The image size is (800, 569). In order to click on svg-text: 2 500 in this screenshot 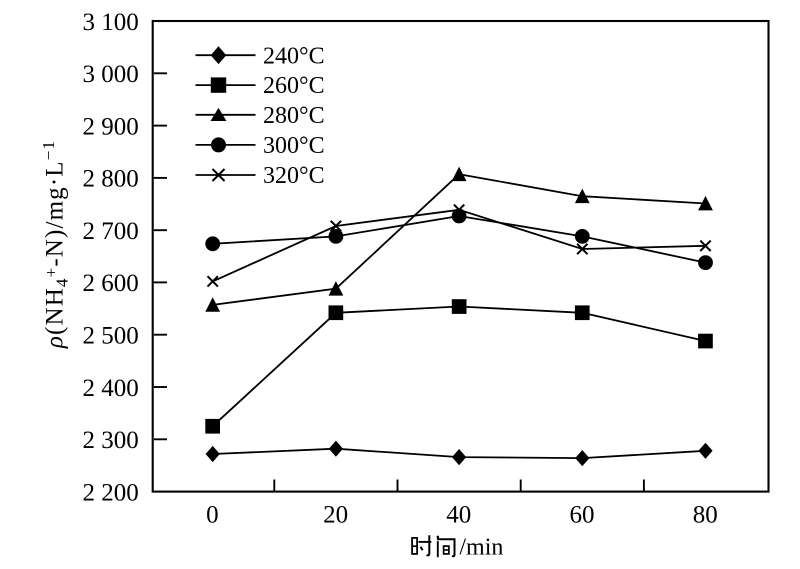, I will do `click(111, 336)`.